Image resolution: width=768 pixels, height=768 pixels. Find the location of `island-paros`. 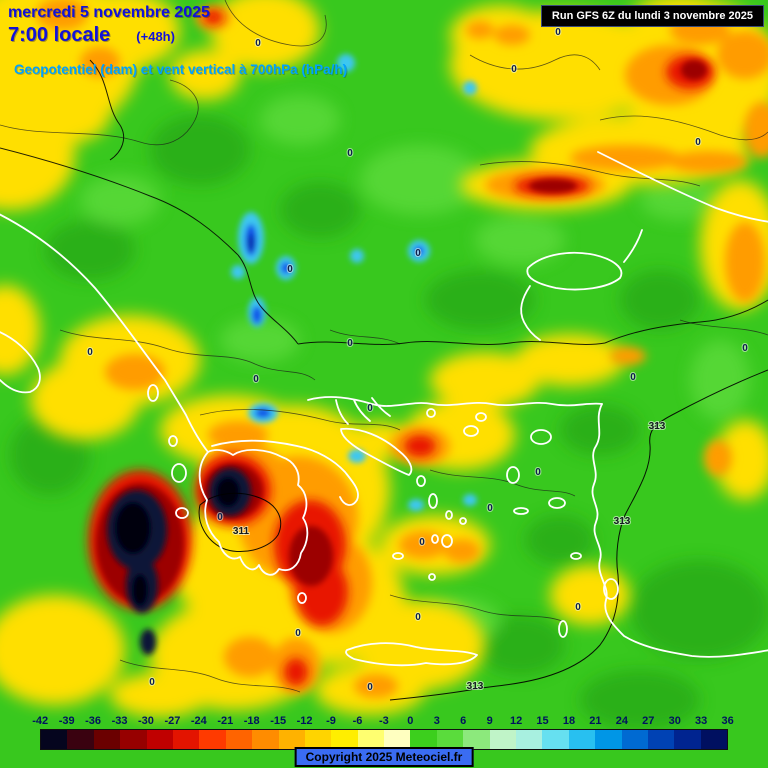

island-paros is located at coordinates (435, 539).